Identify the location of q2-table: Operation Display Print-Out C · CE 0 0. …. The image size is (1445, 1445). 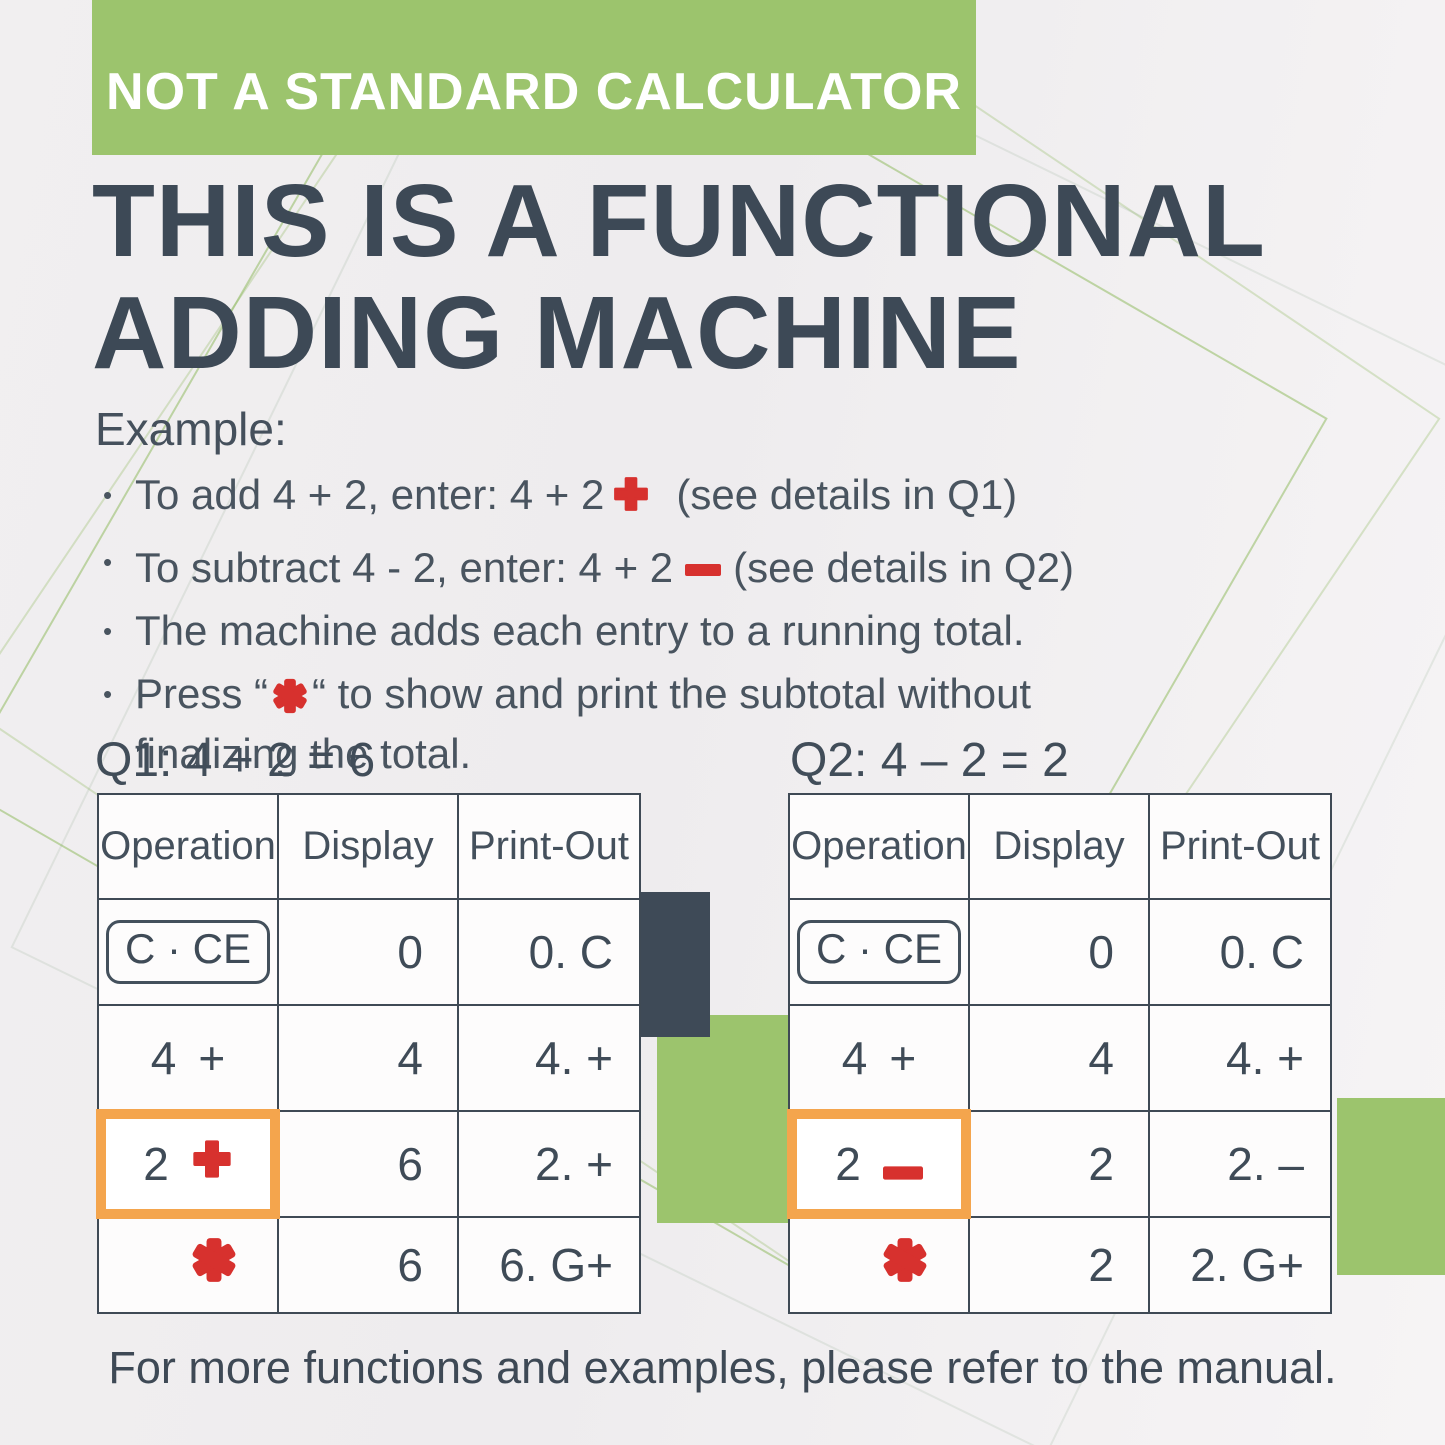
(1059, 1053).